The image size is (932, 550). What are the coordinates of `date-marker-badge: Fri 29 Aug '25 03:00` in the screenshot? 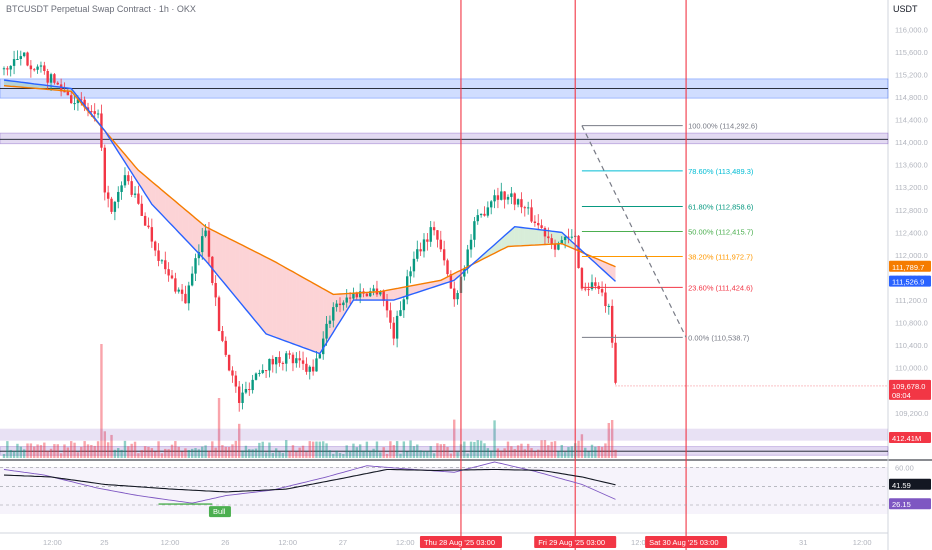 It's located at (575, 542).